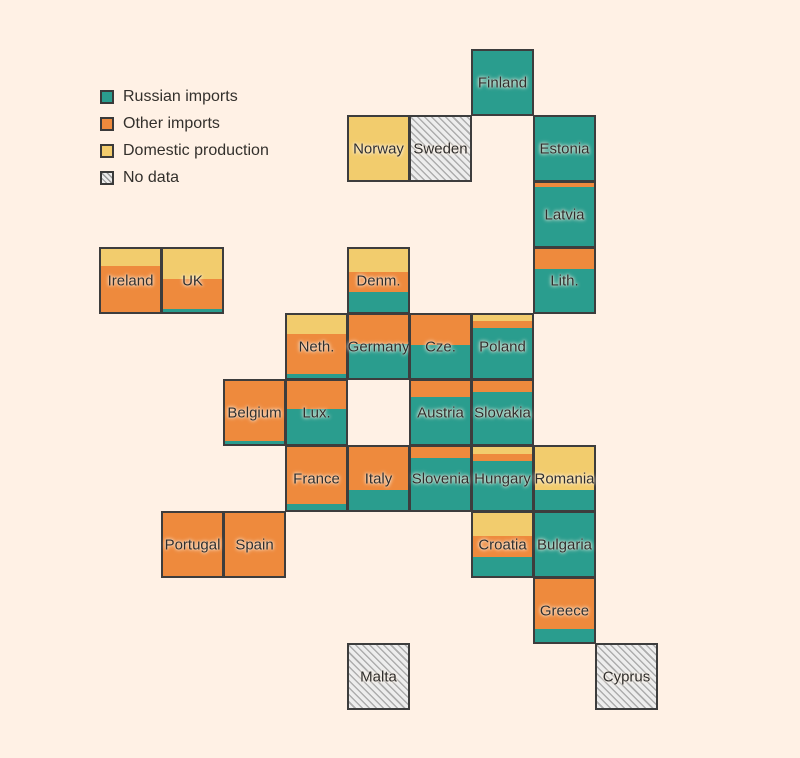  Describe the element at coordinates (502, 450) in the screenshot. I see `hungary-domestic-segment` at that location.